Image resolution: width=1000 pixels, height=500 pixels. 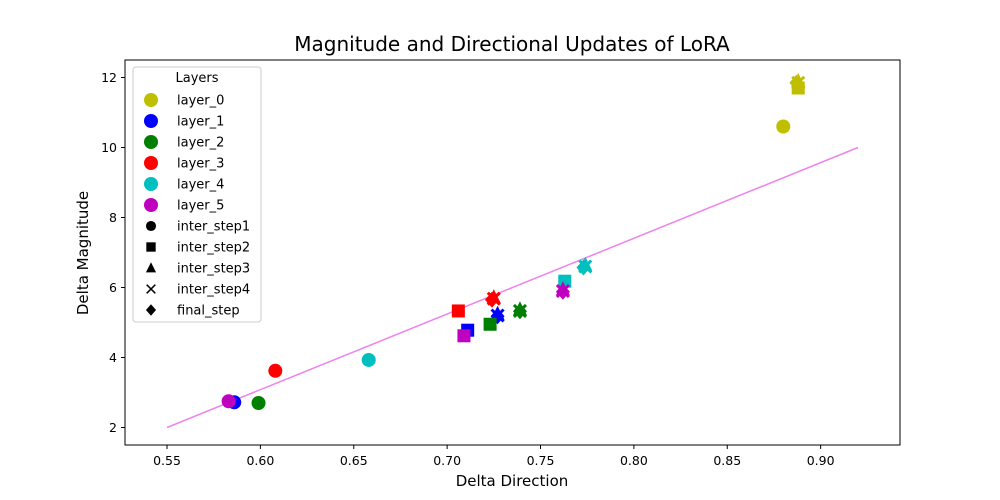 What do you see at coordinates (200, 185) in the screenshot?
I see `legend-label: layer_4` at bounding box center [200, 185].